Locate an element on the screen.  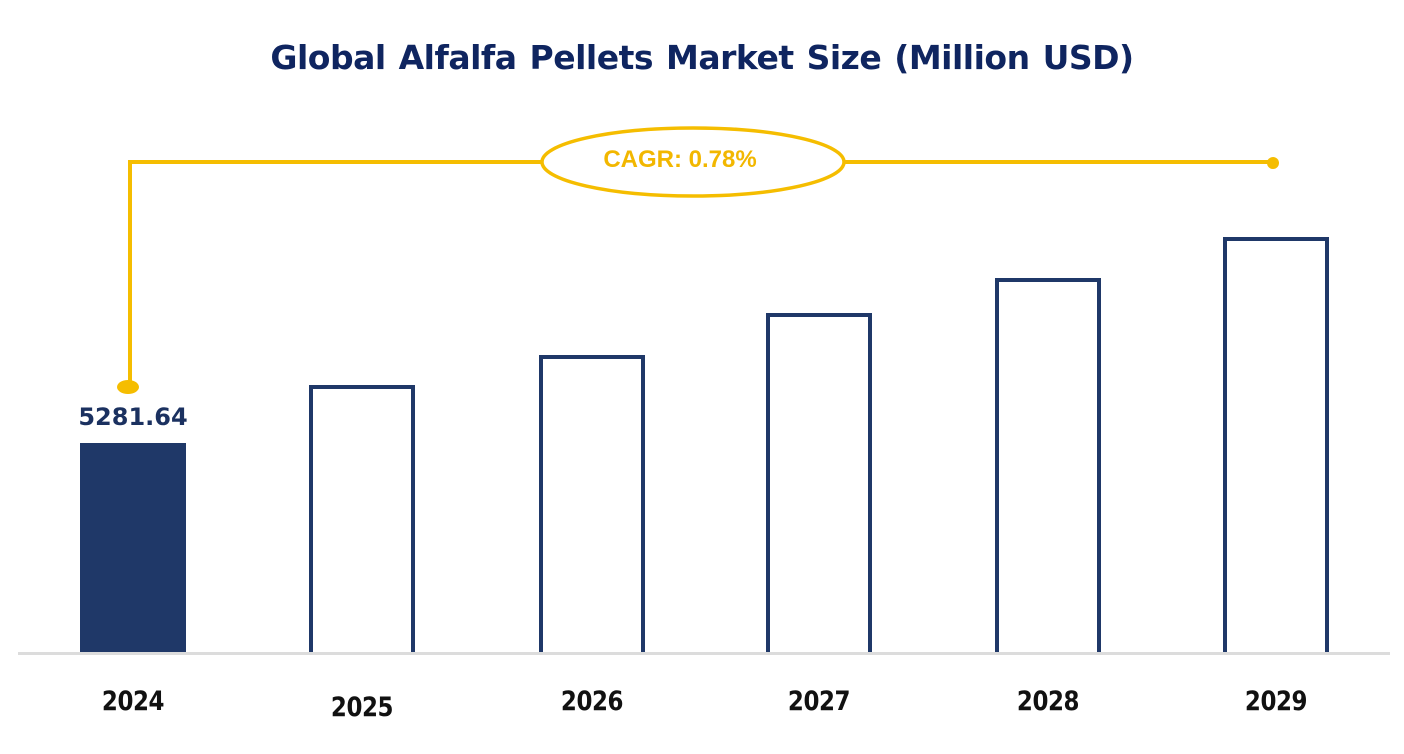
bar-2026 is located at coordinates (592, 503).